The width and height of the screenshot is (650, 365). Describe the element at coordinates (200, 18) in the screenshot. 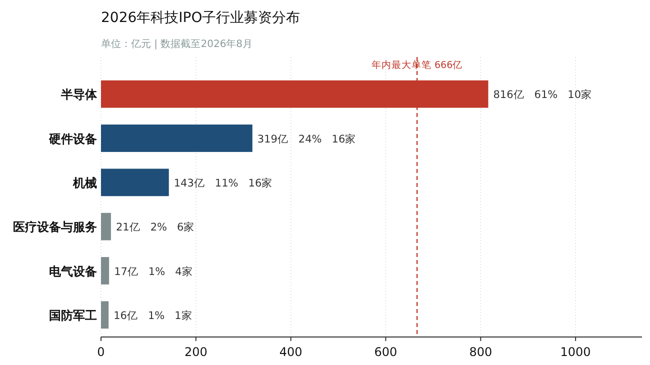

I see `title: 2026年科技IPO子行业募资分布` at that location.